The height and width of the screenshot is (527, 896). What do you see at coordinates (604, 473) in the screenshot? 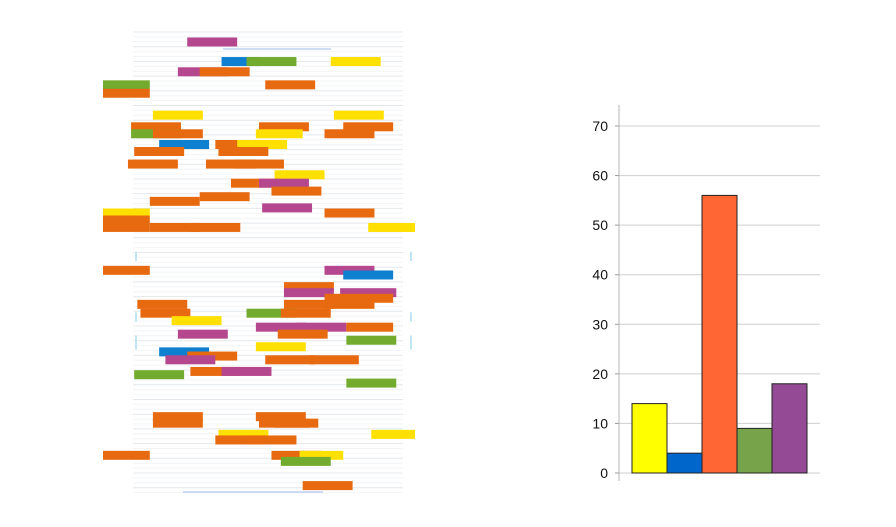
I see `y-tick-label: 0` at bounding box center [604, 473].